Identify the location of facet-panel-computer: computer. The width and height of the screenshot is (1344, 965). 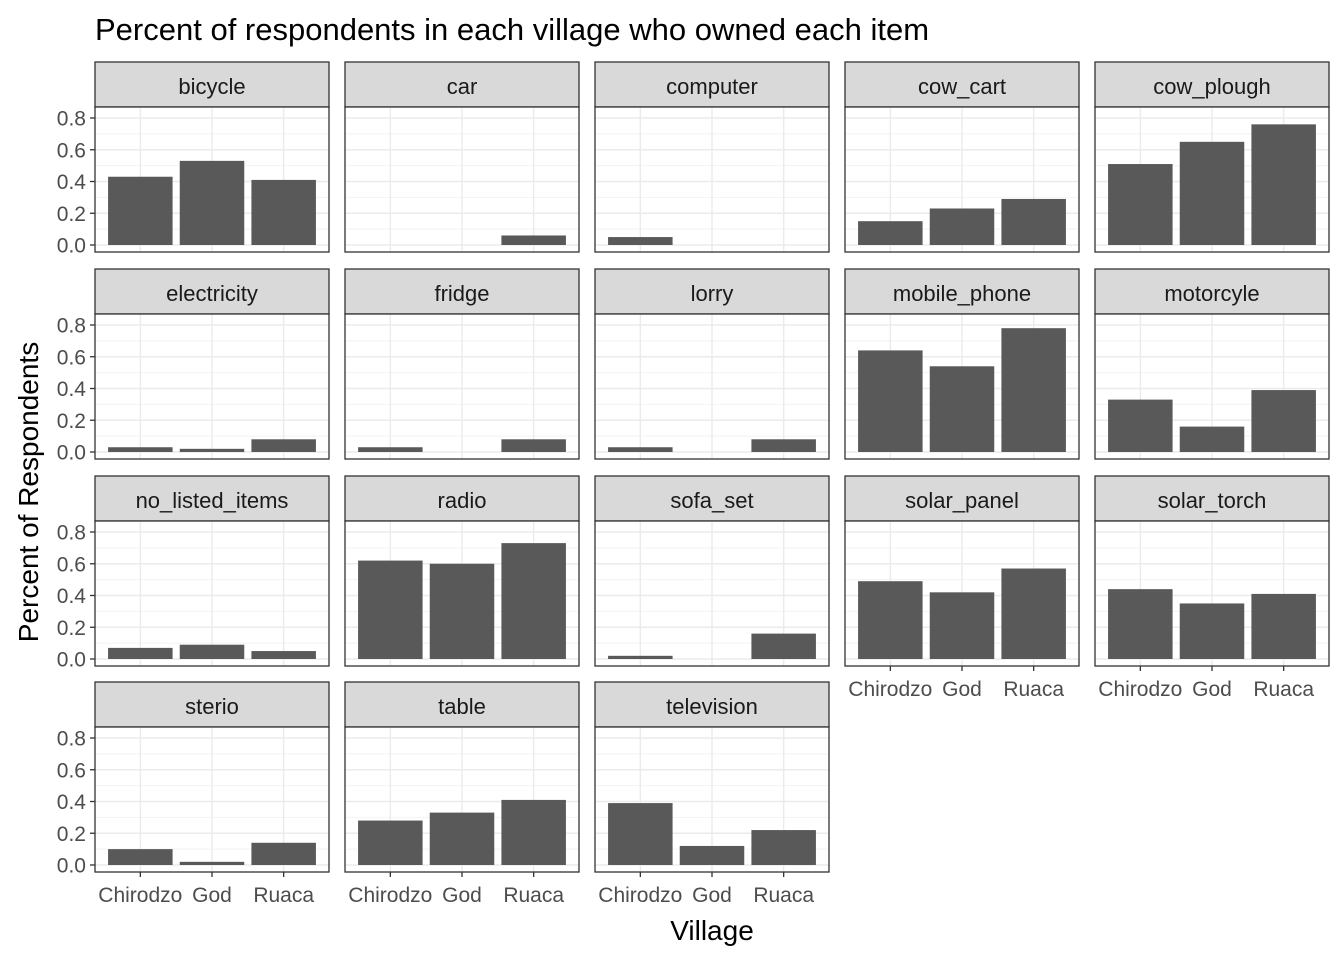
(712, 157).